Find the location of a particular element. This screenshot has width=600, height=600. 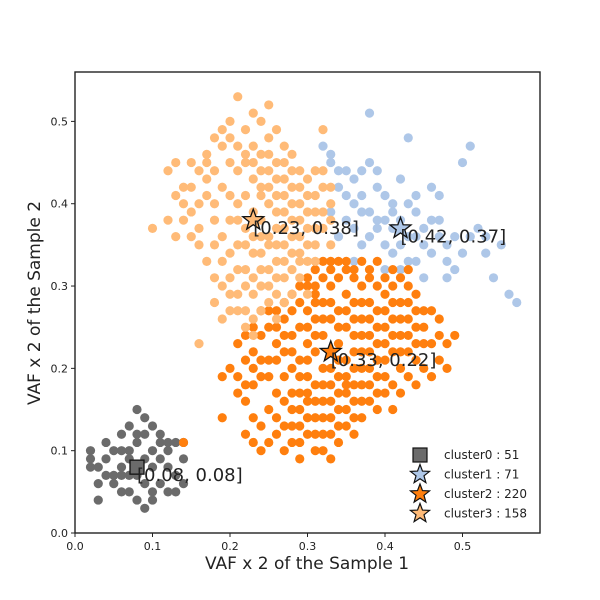

x-ticks: 0.0 0.1 0.2 0.3 0.4 0.5 is located at coordinates (268, 543).